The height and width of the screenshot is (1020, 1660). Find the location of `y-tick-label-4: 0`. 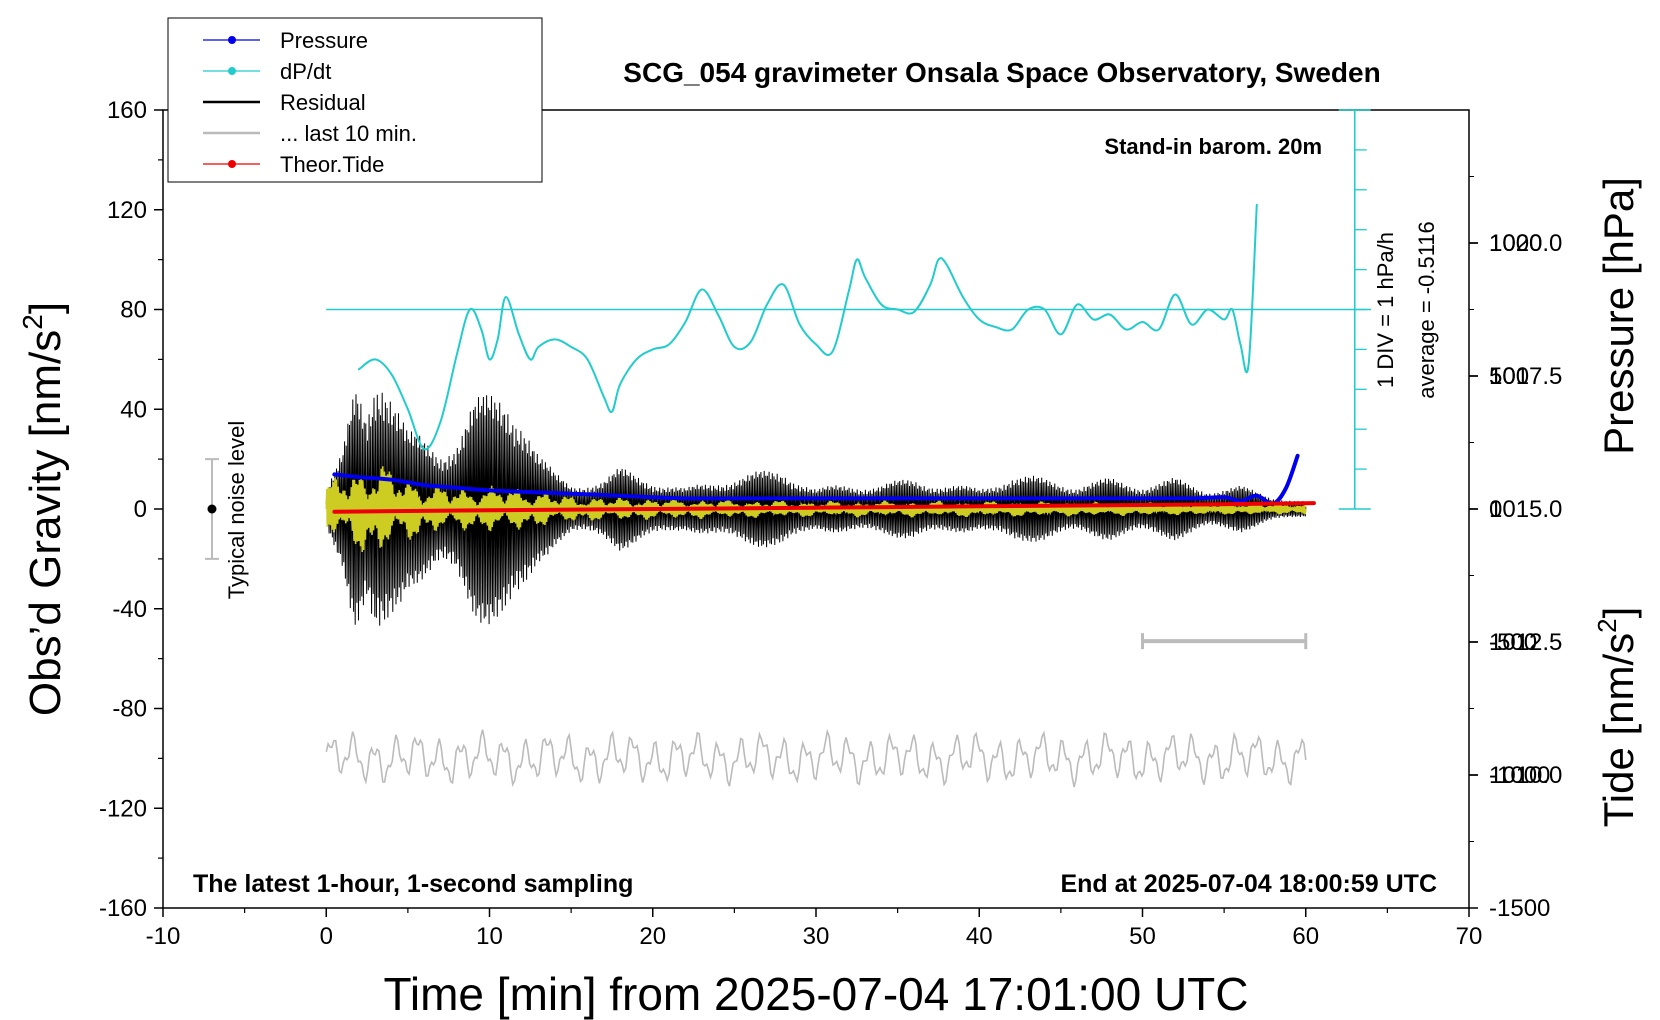

y-tick-label-4: 0 is located at coordinates (140, 509).